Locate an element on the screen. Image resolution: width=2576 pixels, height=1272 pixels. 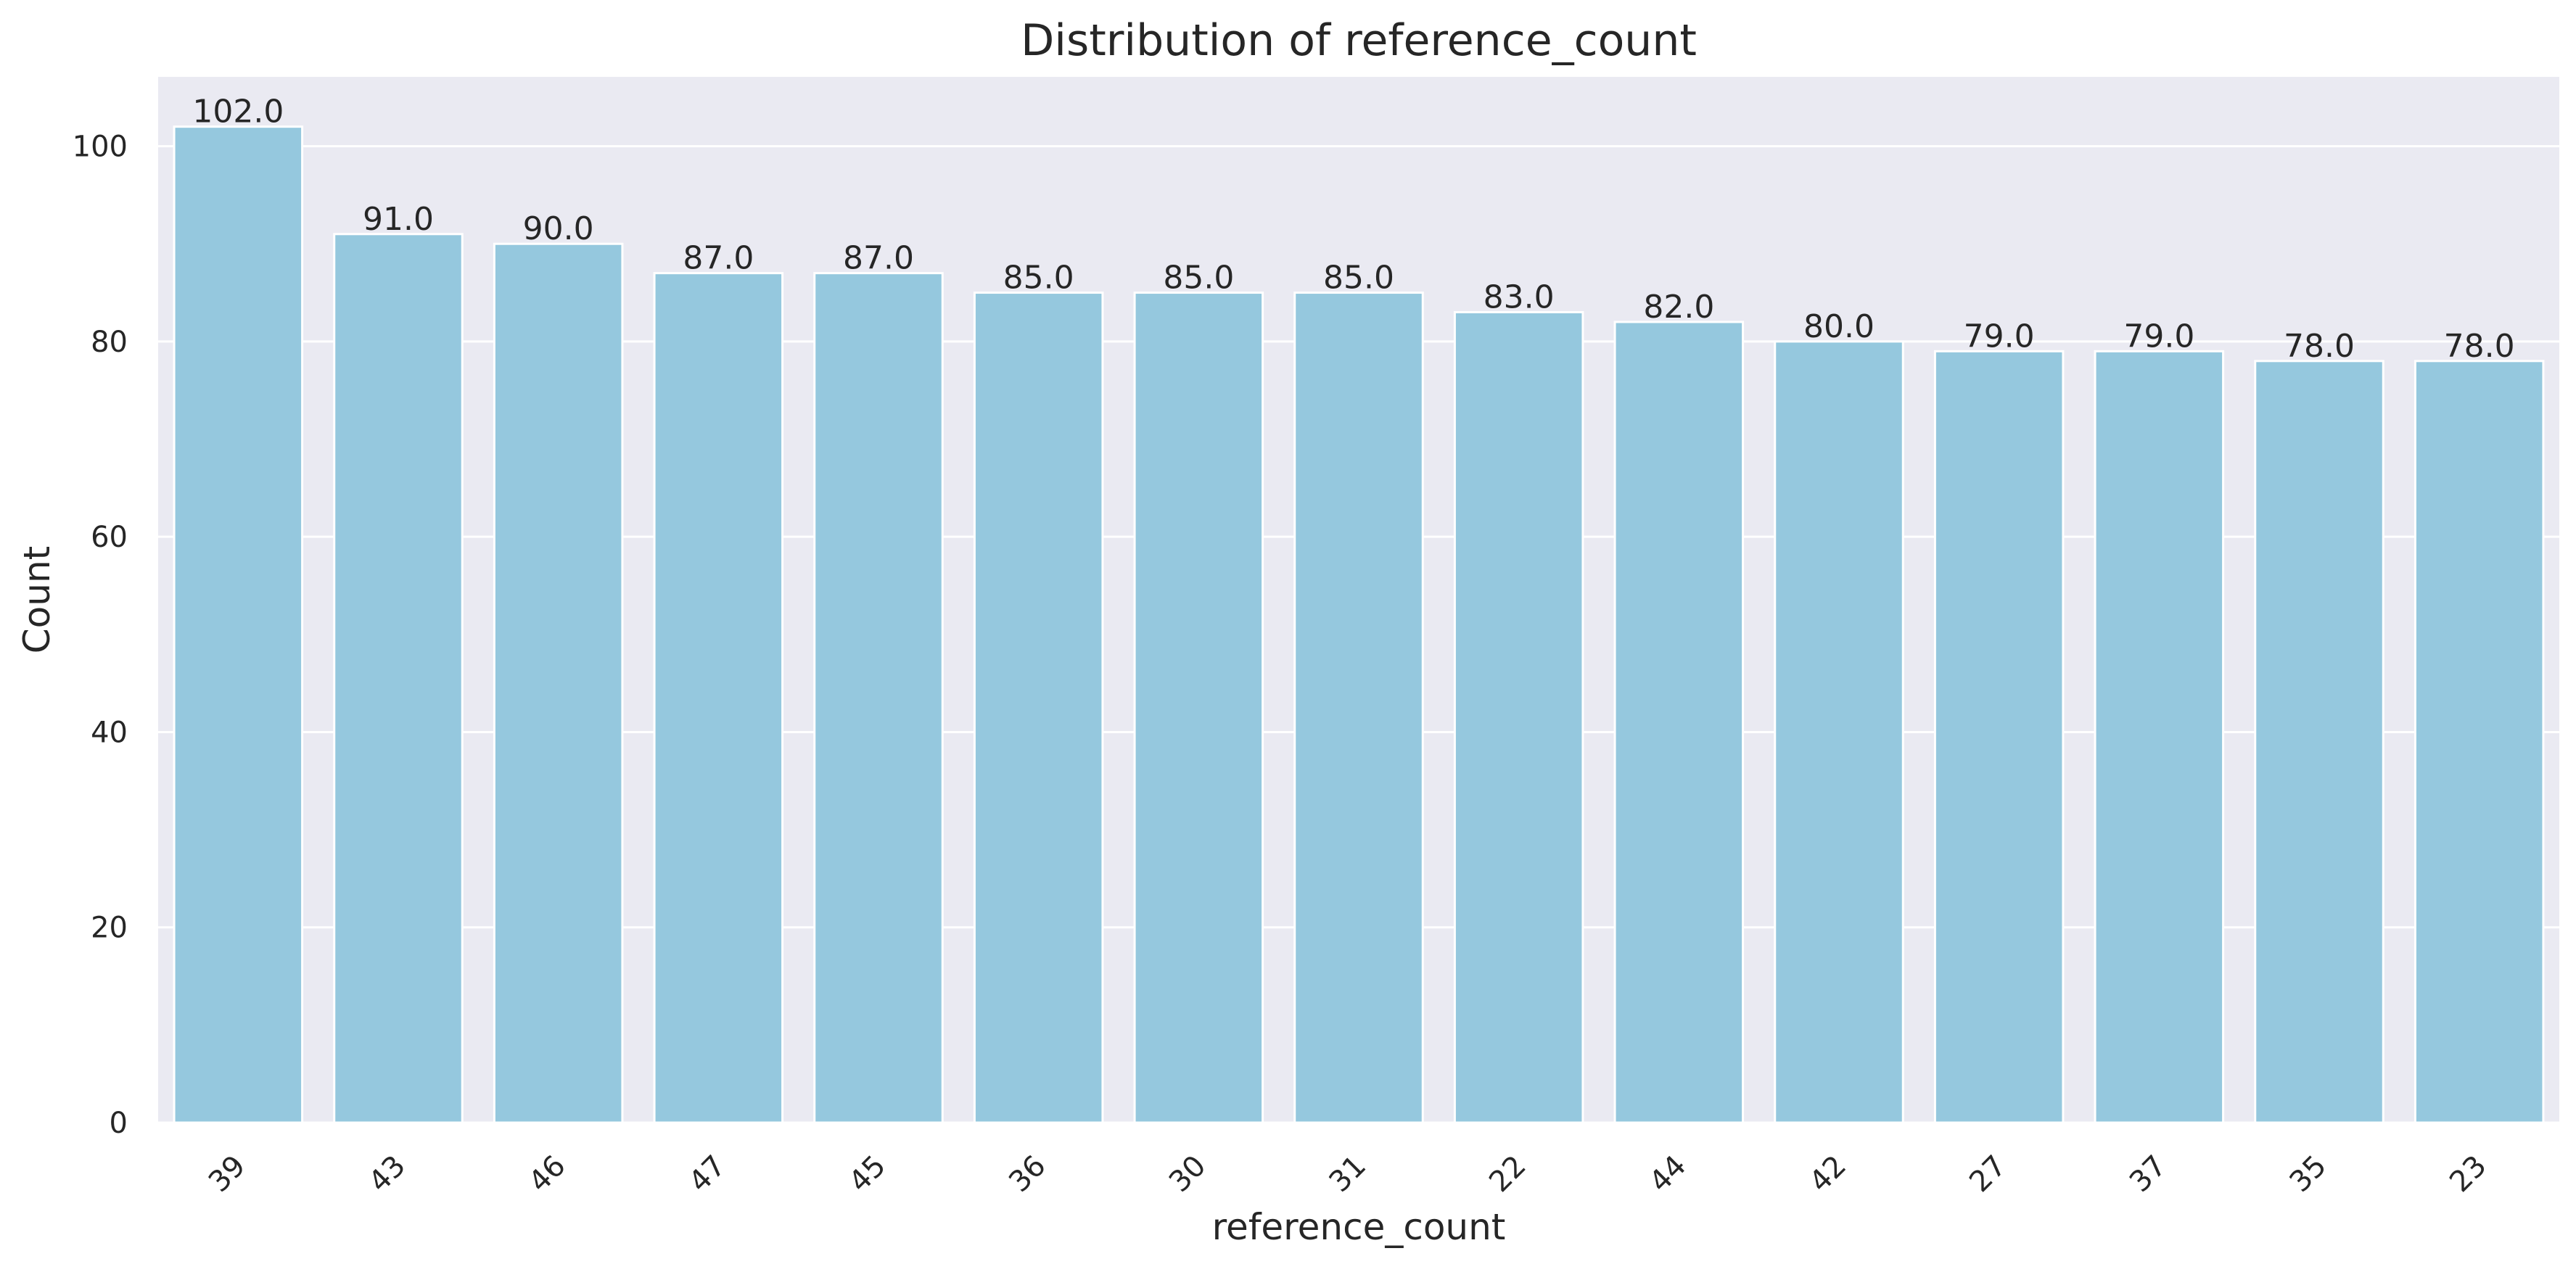
x-tick-label: 23 is located at coordinates (2468, 1174).